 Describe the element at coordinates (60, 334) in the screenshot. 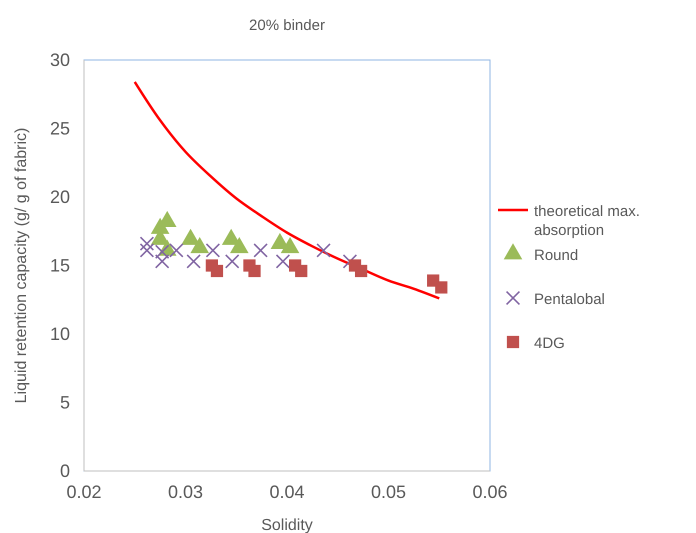

I see `y-tick-label: 10` at that location.